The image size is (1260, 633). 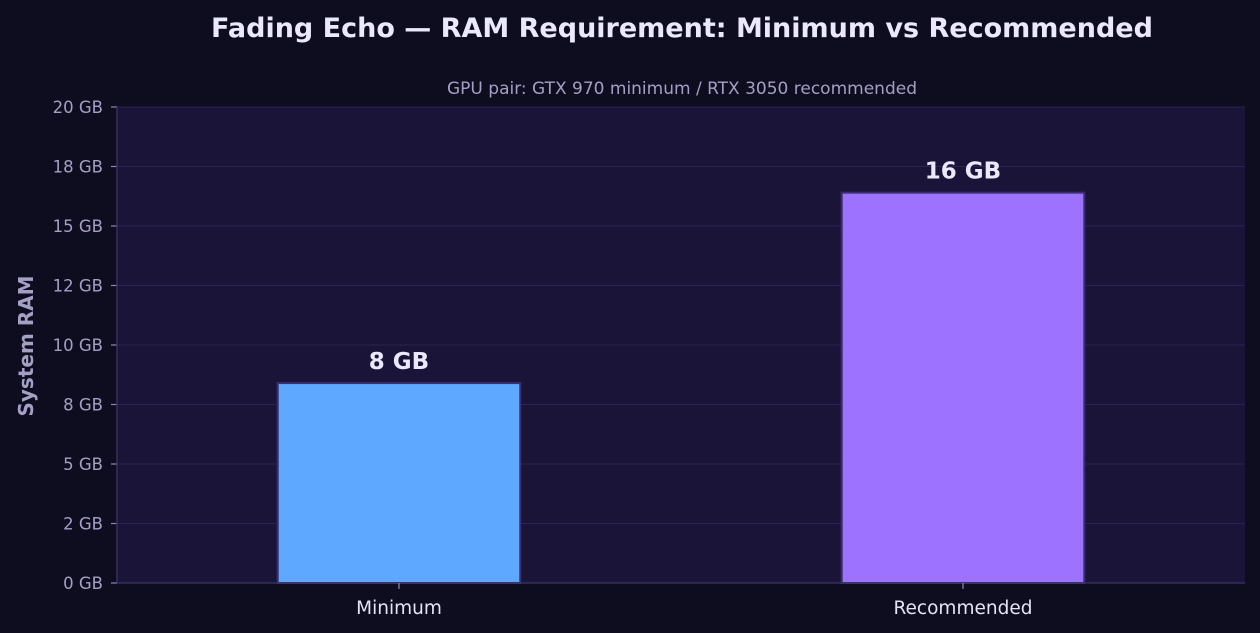 What do you see at coordinates (399, 362) in the screenshot?
I see `bar-value-label: 8 GB` at bounding box center [399, 362].